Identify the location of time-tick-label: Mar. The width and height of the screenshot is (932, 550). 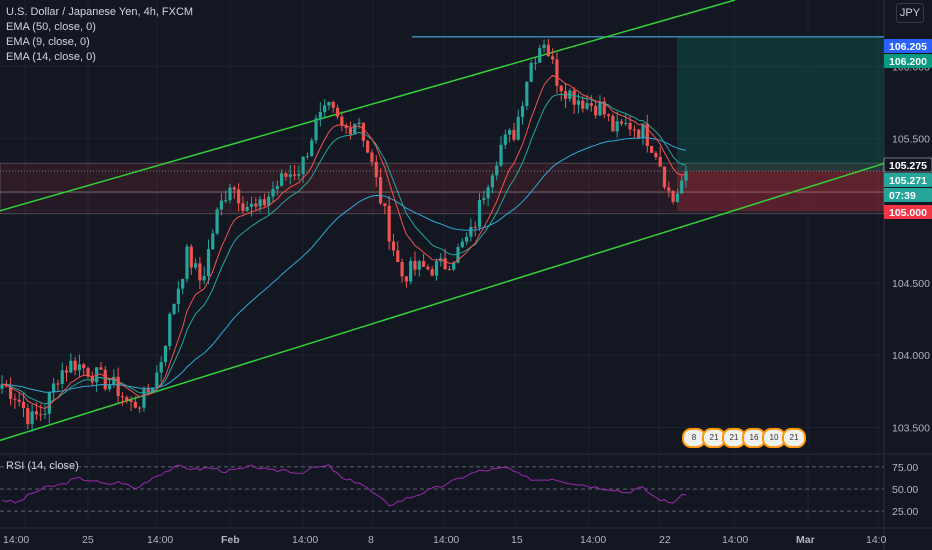
(805, 540).